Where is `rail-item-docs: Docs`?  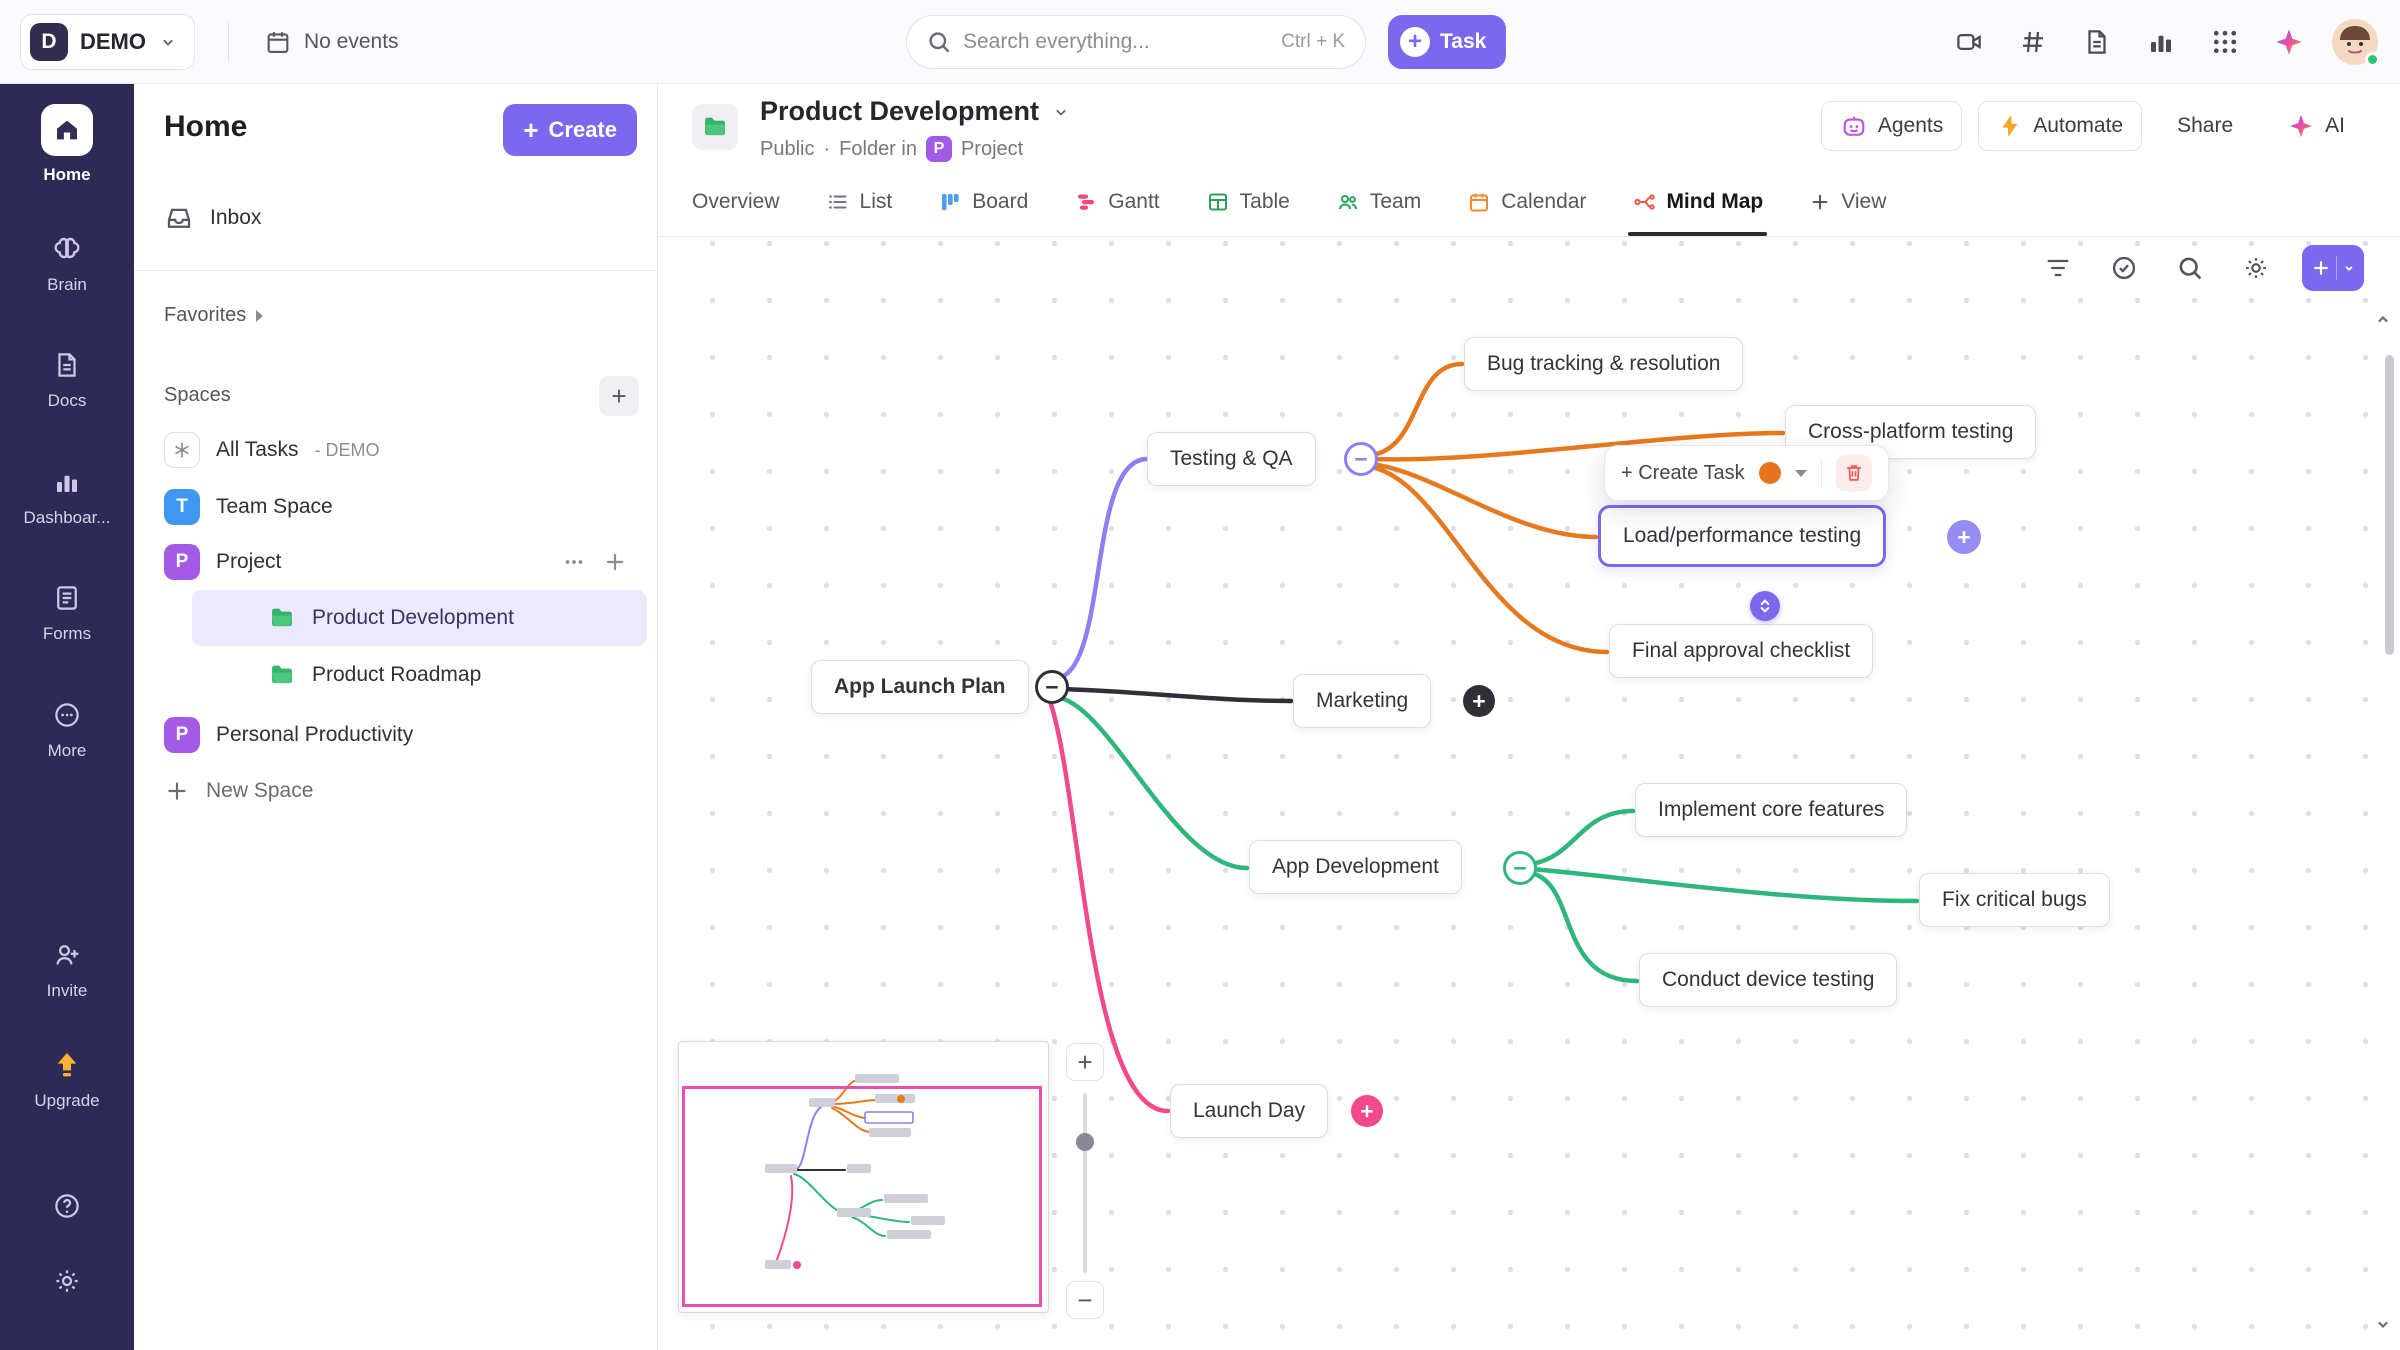 rail-item-docs: Docs is located at coordinates (67, 379).